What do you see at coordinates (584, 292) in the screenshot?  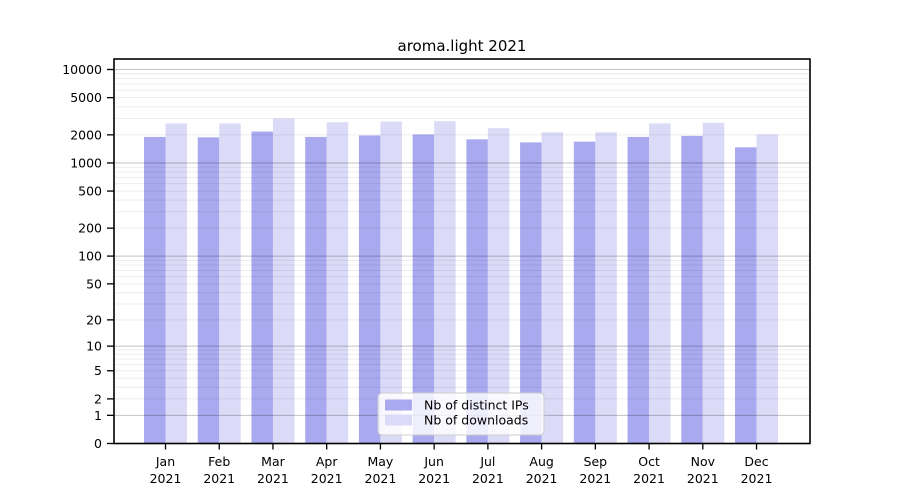 I see `bar-distinct-ips-sep` at bounding box center [584, 292].